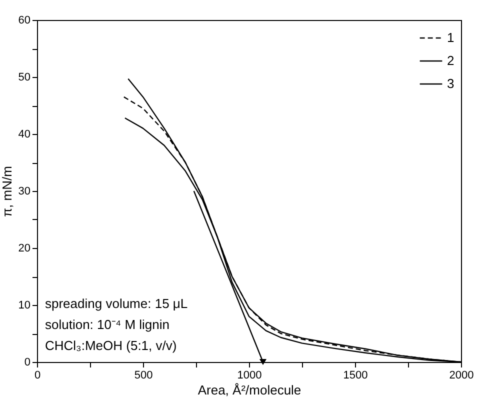  Describe the element at coordinates (450, 60) in the screenshot. I see `legend-label: 2` at that location.